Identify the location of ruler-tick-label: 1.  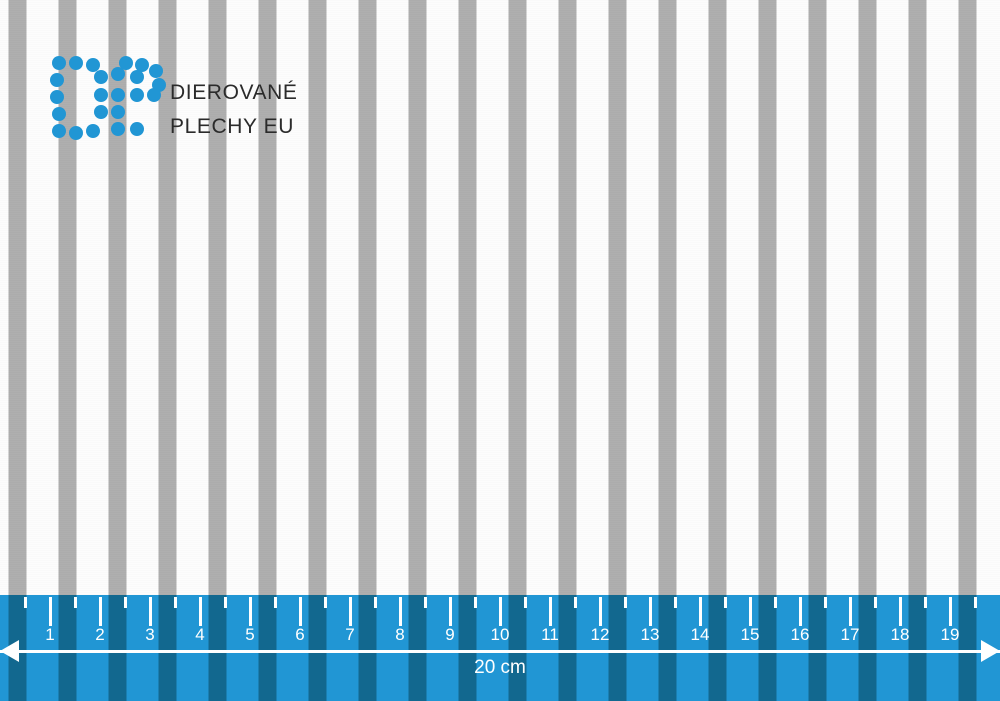
(50, 634).